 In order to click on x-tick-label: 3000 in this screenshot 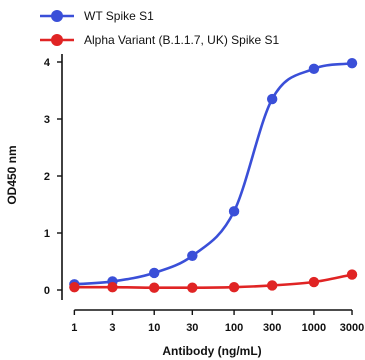, I will do `click(352, 328)`.